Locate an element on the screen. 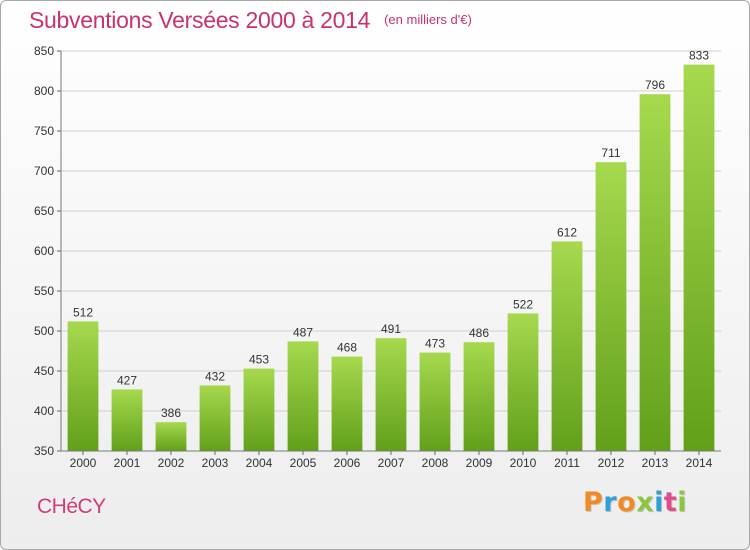  x-tick-label-2012: 2012 is located at coordinates (611, 463).